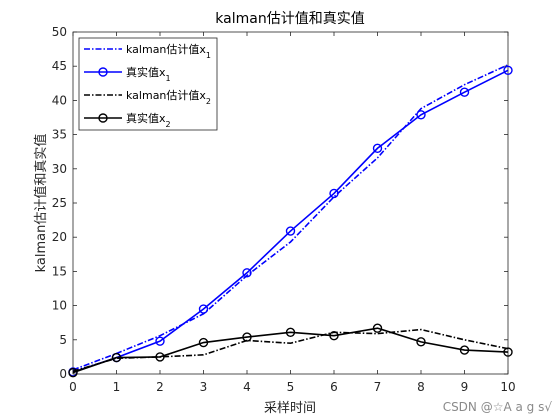 Image resolution: width=560 pixels, height=420 pixels. I want to click on x-tick-label: 7, so click(378, 387).